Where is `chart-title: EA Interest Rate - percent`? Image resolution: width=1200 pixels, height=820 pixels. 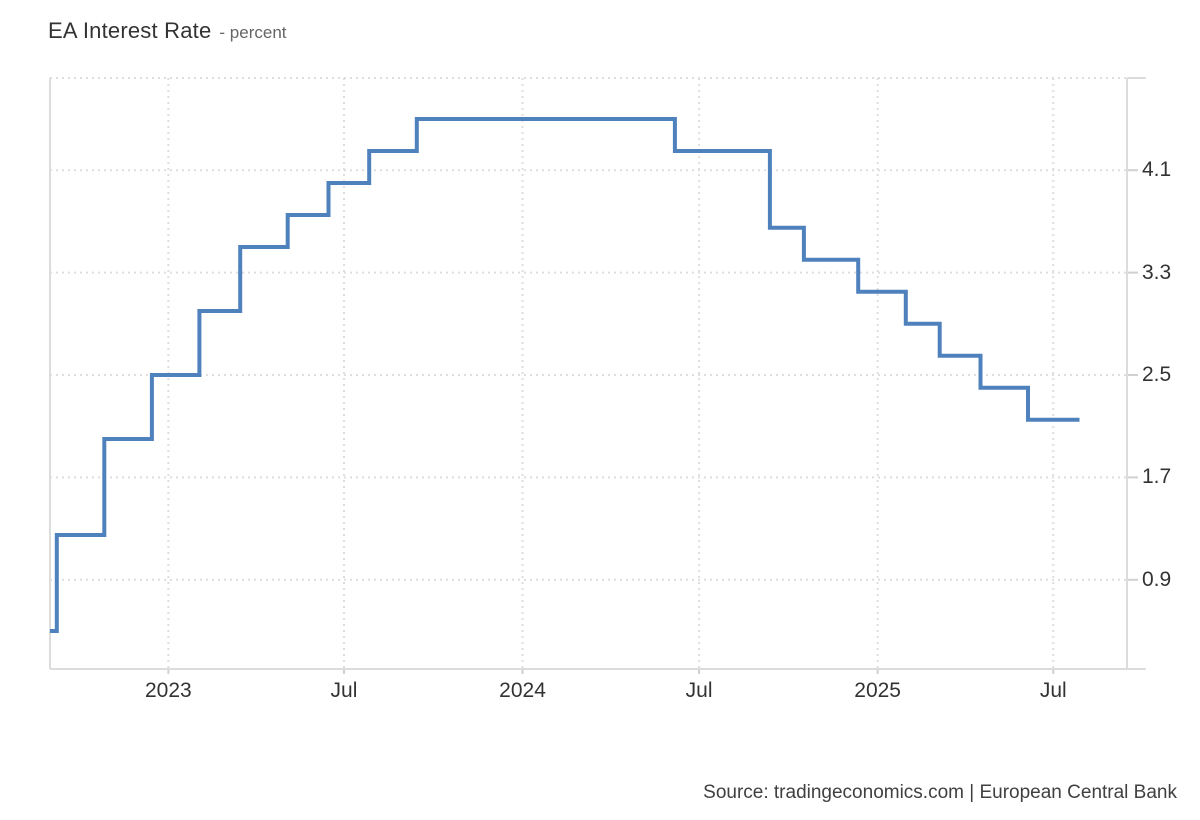 chart-title: EA Interest Rate - percent is located at coordinates (167, 31).